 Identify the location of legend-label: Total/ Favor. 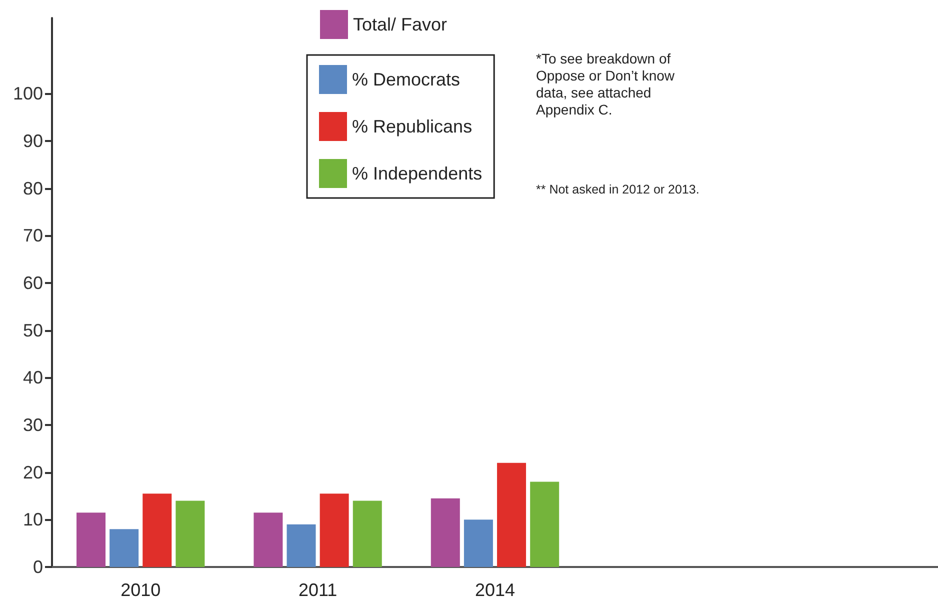
(400, 24).